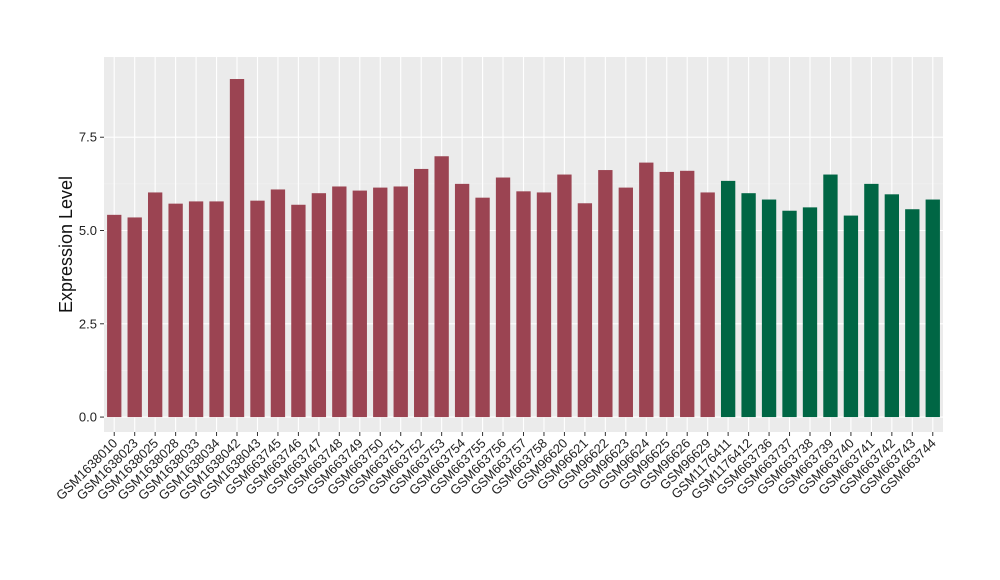  I want to click on bar-GSM1638023, so click(134, 317).